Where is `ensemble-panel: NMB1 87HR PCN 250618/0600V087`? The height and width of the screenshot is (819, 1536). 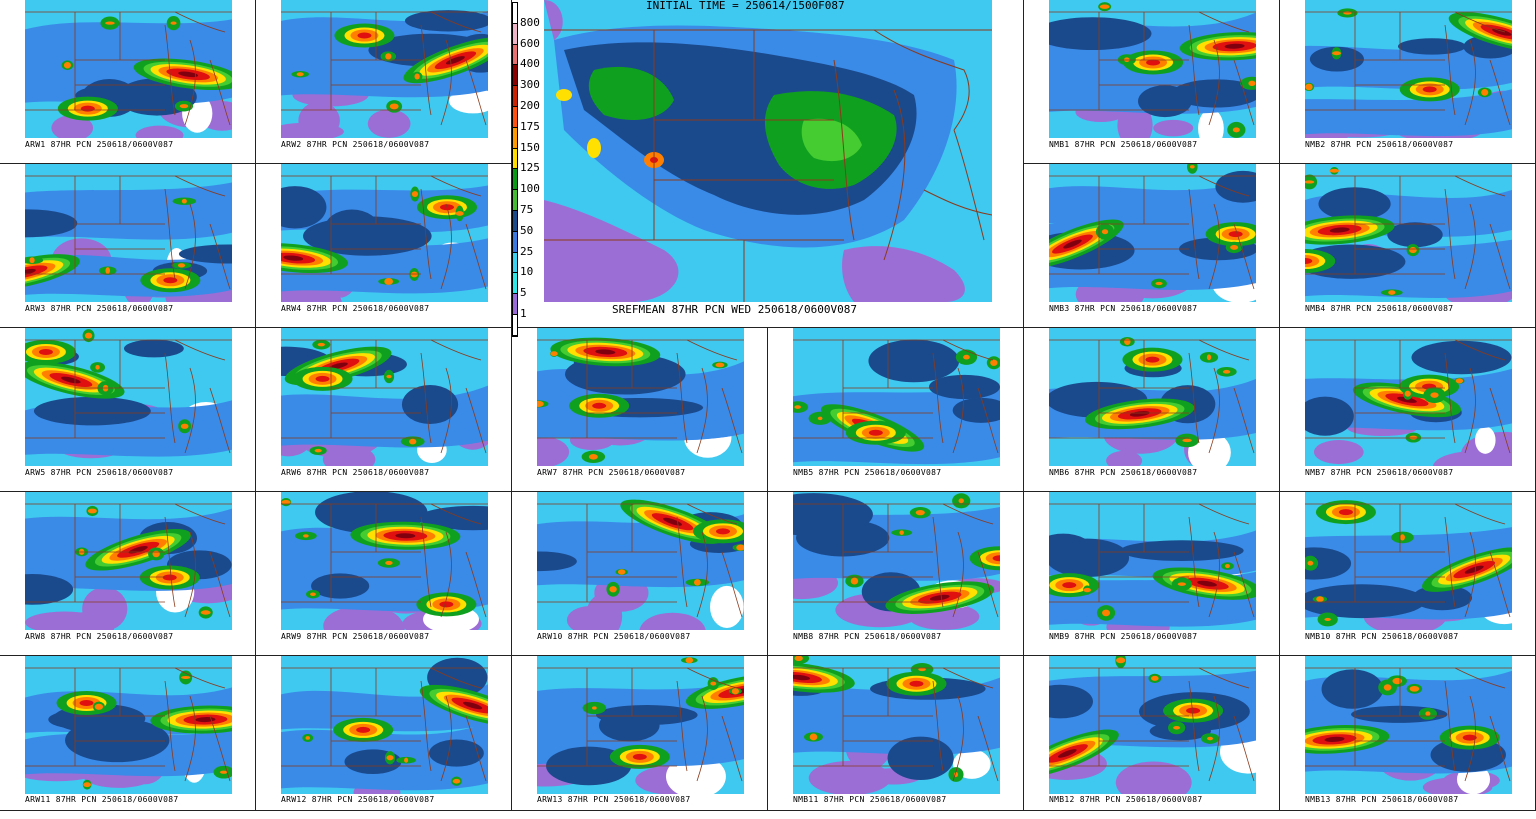 ensemble-panel: NMB1 87HR PCN 250618/0600V087 is located at coordinates (1152, 82).